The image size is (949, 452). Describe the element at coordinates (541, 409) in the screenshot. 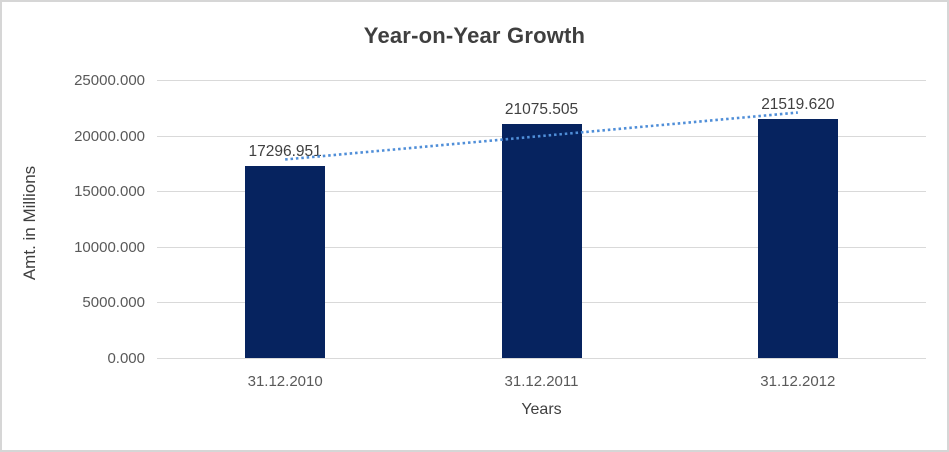

I see `x-axis-title: Years` at that location.